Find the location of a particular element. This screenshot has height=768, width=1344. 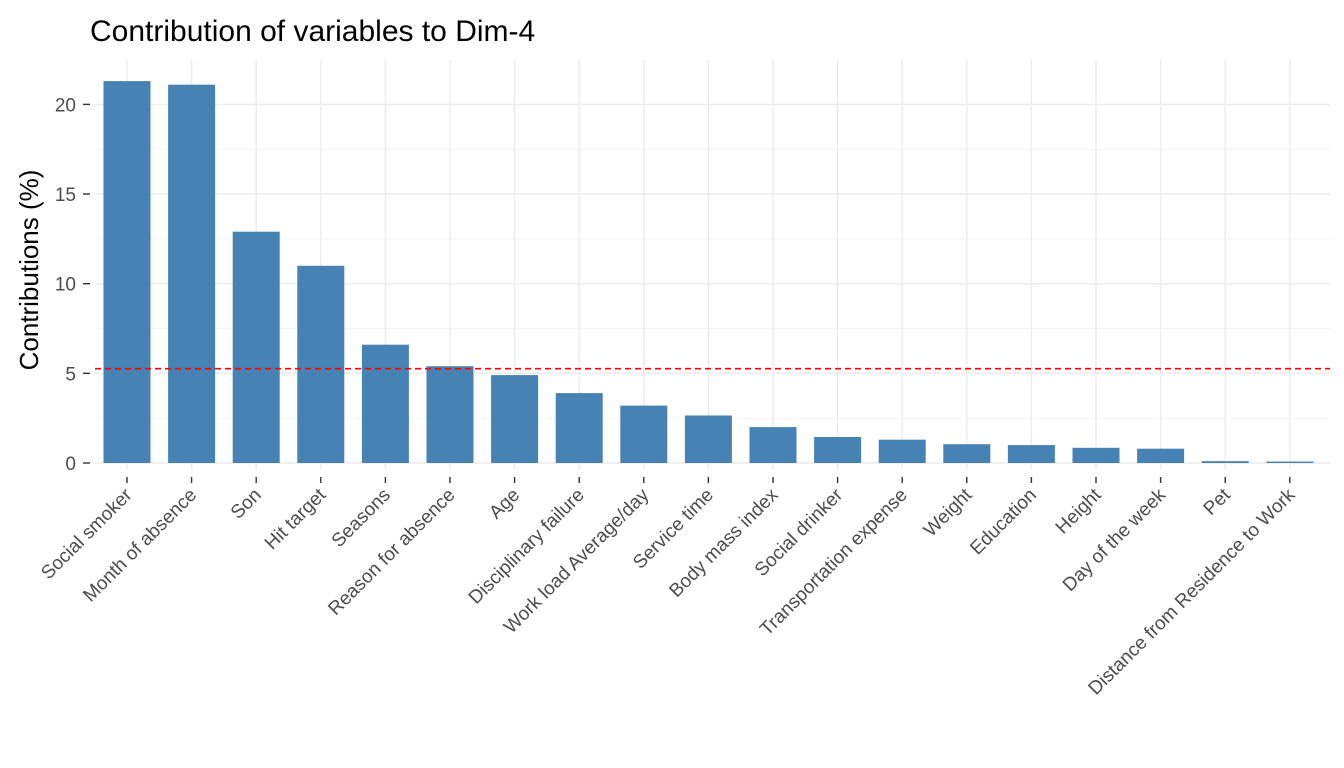

x-tick-label: Month of absence is located at coordinates (140, 546).